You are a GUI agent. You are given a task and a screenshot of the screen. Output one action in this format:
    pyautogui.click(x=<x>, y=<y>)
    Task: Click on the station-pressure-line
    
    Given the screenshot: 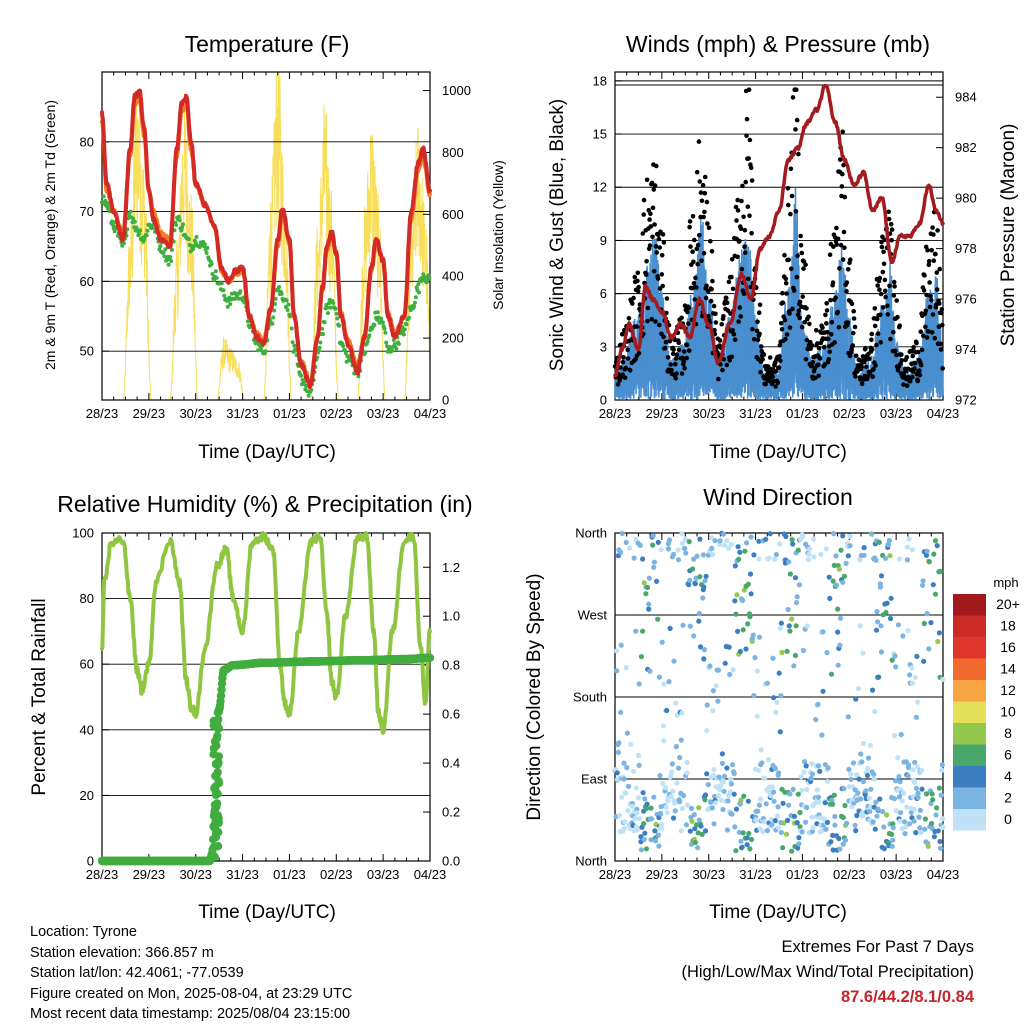 What is the action you would take?
    pyautogui.click(x=779, y=231)
    